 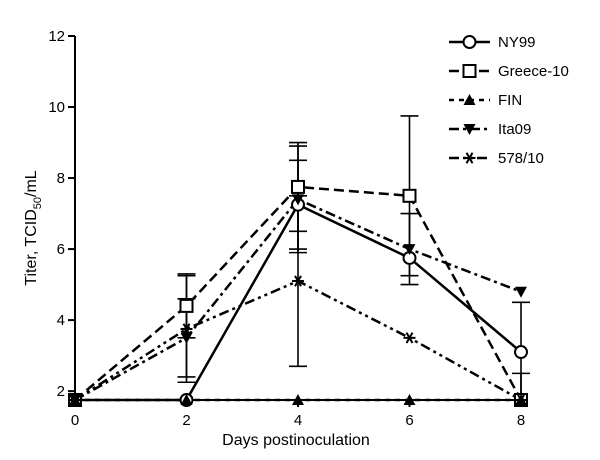 I want to click on x-tick-label: 0, so click(x=75, y=420).